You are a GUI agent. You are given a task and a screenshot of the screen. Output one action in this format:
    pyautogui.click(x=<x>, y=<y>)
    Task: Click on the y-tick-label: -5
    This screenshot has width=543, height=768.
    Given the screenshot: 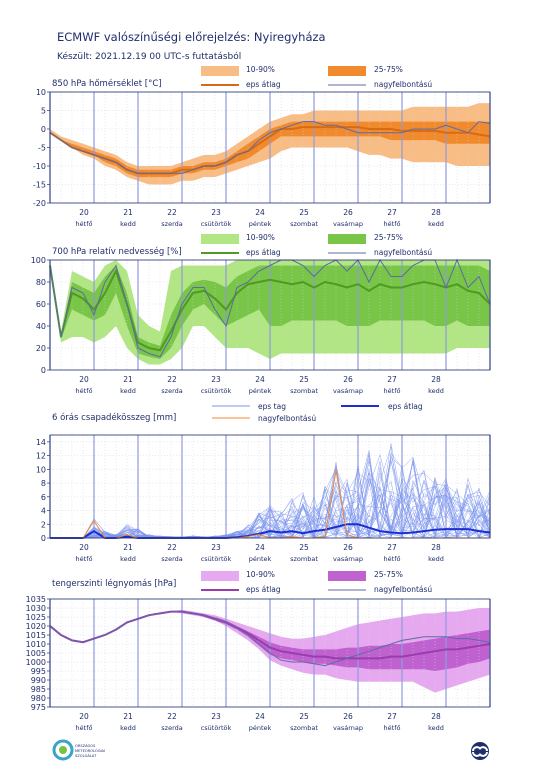 What is the action you would take?
    pyautogui.click(x=42, y=148)
    